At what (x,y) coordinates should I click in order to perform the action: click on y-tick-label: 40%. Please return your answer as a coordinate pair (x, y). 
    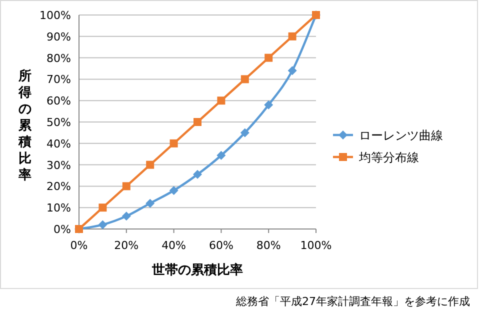
    Looking at the image, I should click on (58, 143).